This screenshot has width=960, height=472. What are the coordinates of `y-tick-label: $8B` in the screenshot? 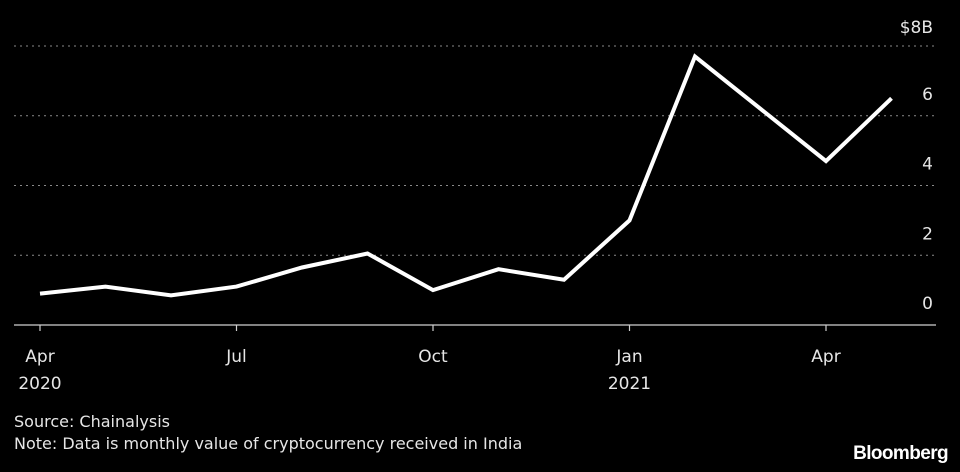 It's located at (916, 28).